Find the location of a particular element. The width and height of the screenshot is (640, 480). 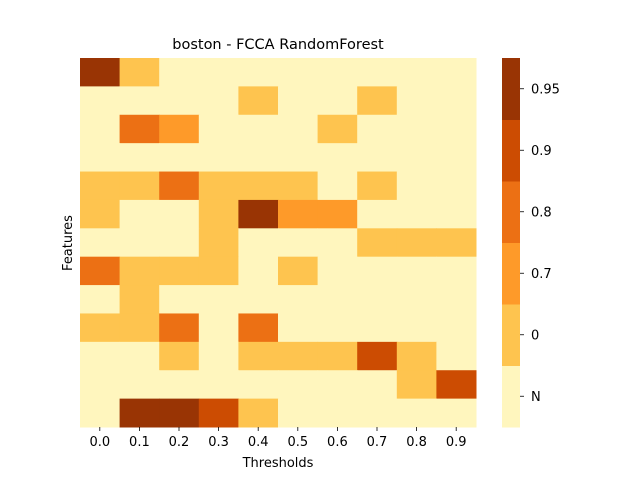

x-tick-label: 0.9 is located at coordinates (456, 442).